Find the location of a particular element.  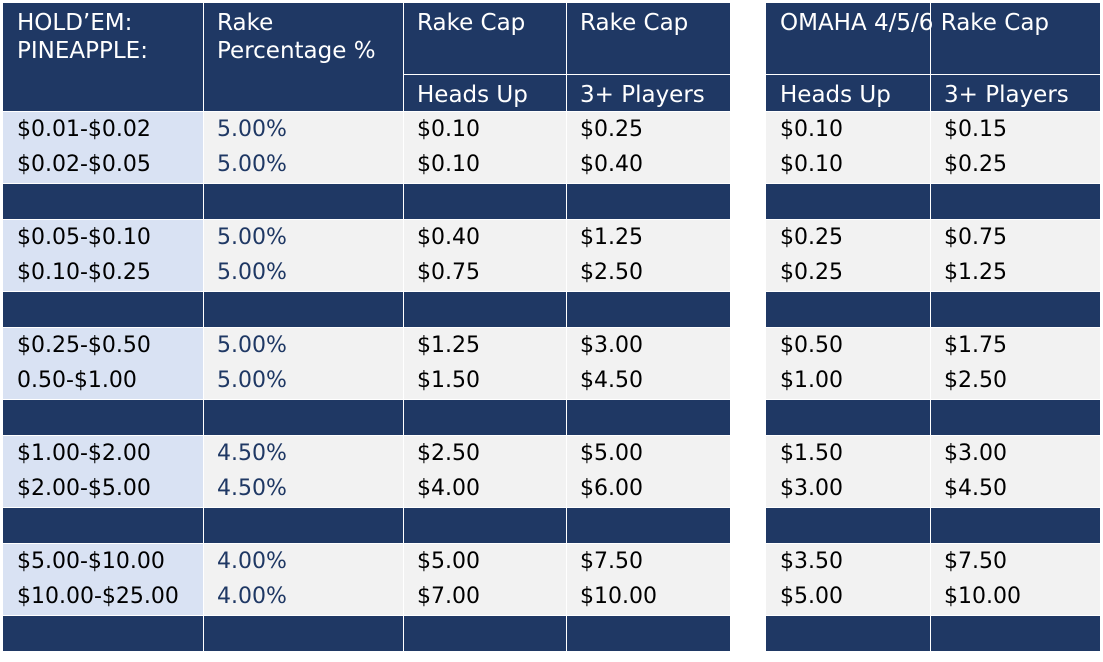

value-holdem-heads-up-cap: $1.25 is located at coordinates (448, 345).